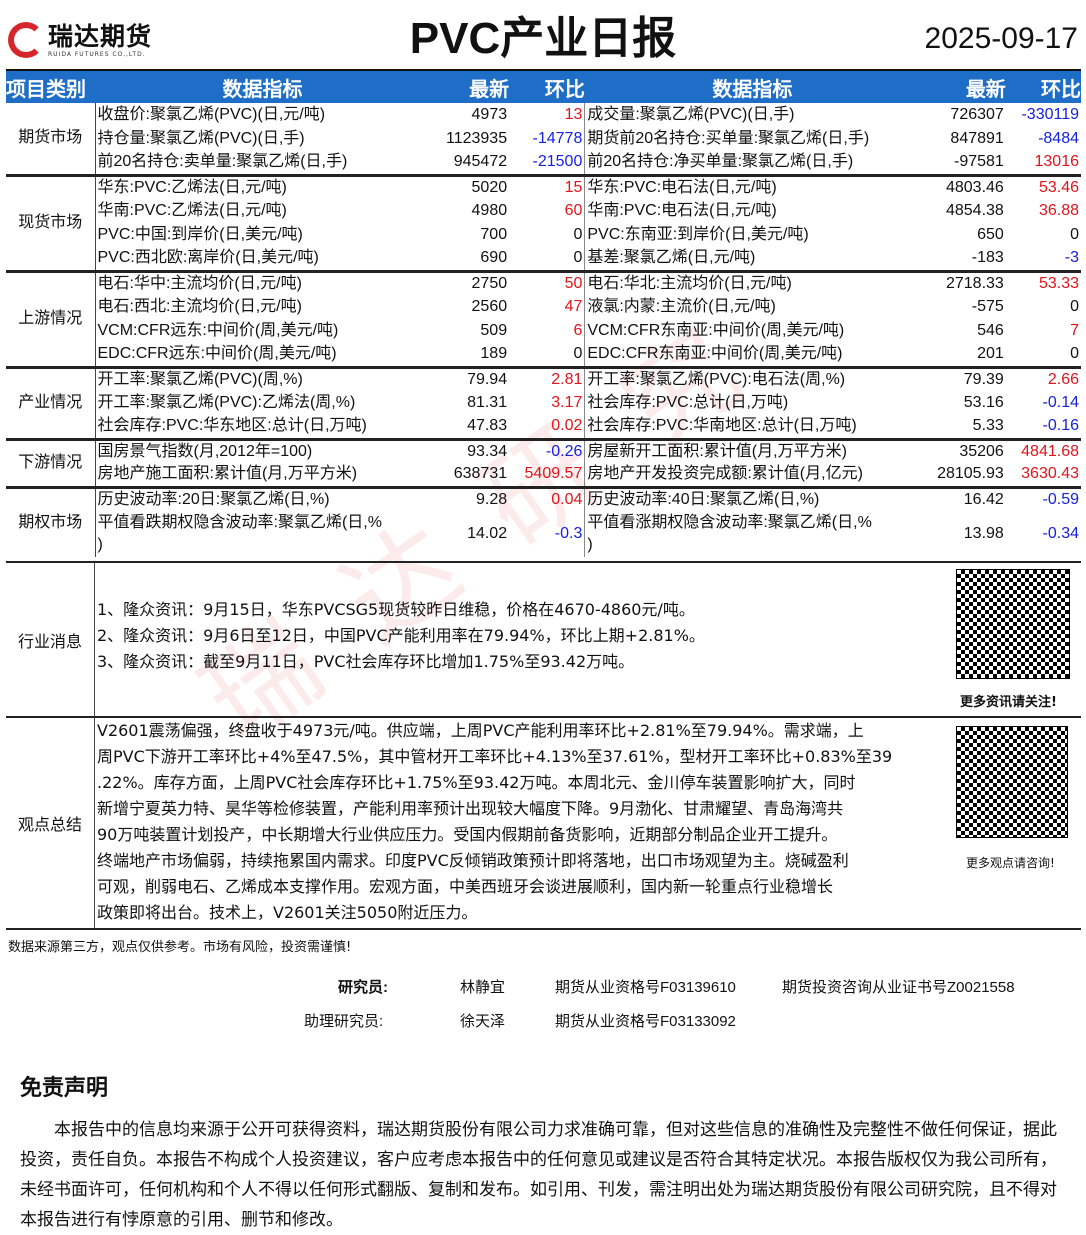 Image resolution: width=1086 pixels, height=1235 pixels. Describe the element at coordinates (100, 36) in the screenshot. I see `logo-name: 瑞达期货` at that location.